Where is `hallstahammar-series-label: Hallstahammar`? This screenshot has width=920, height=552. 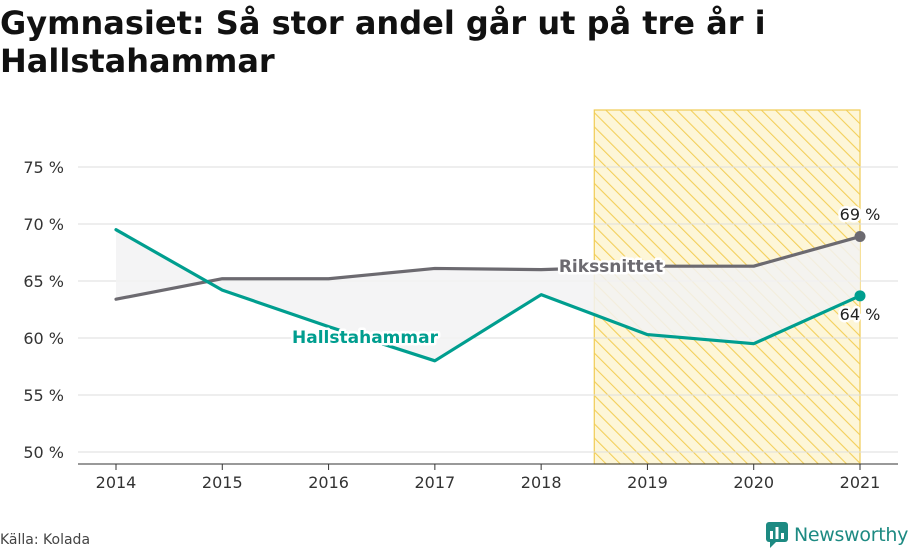
hallstahammar-series-label: Hallstahammar is located at coordinates (365, 338).